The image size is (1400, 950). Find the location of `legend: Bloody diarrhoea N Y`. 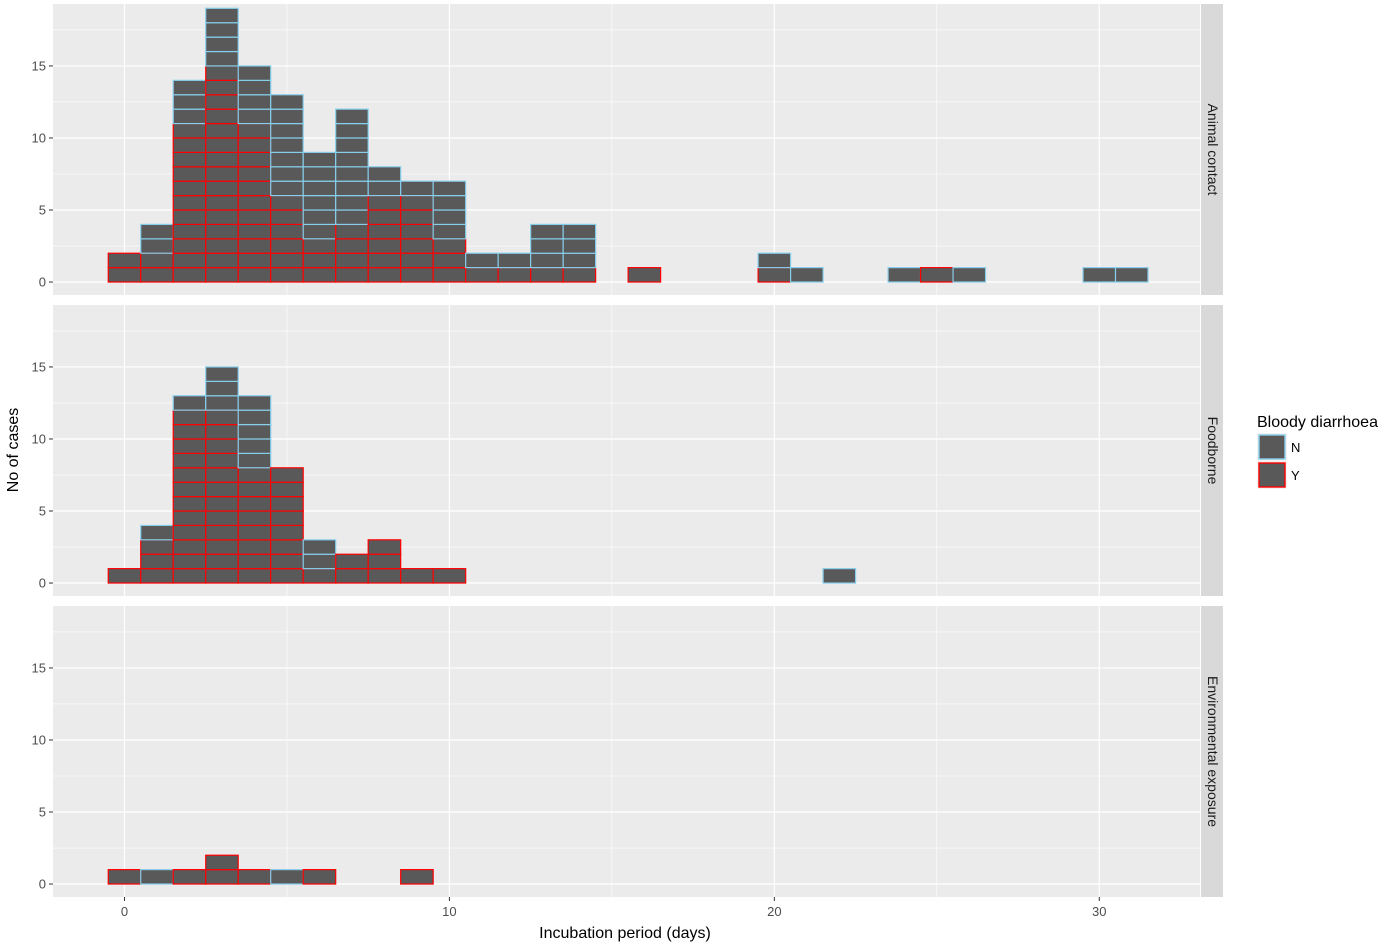

legend: Bloody diarrhoea N Y is located at coordinates (1317, 451).